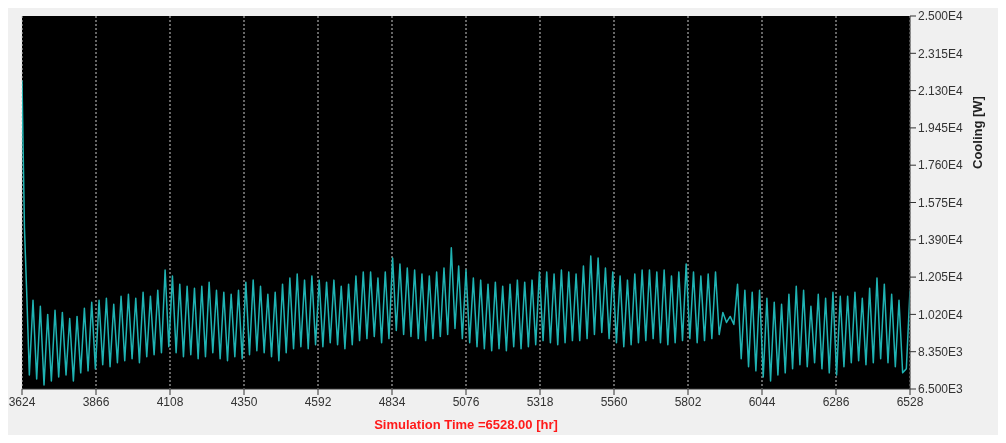 Image resolution: width=1006 pixels, height=443 pixels. What do you see at coordinates (540, 401) in the screenshot?
I see `x-tick-label: 5318` at bounding box center [540, 401].